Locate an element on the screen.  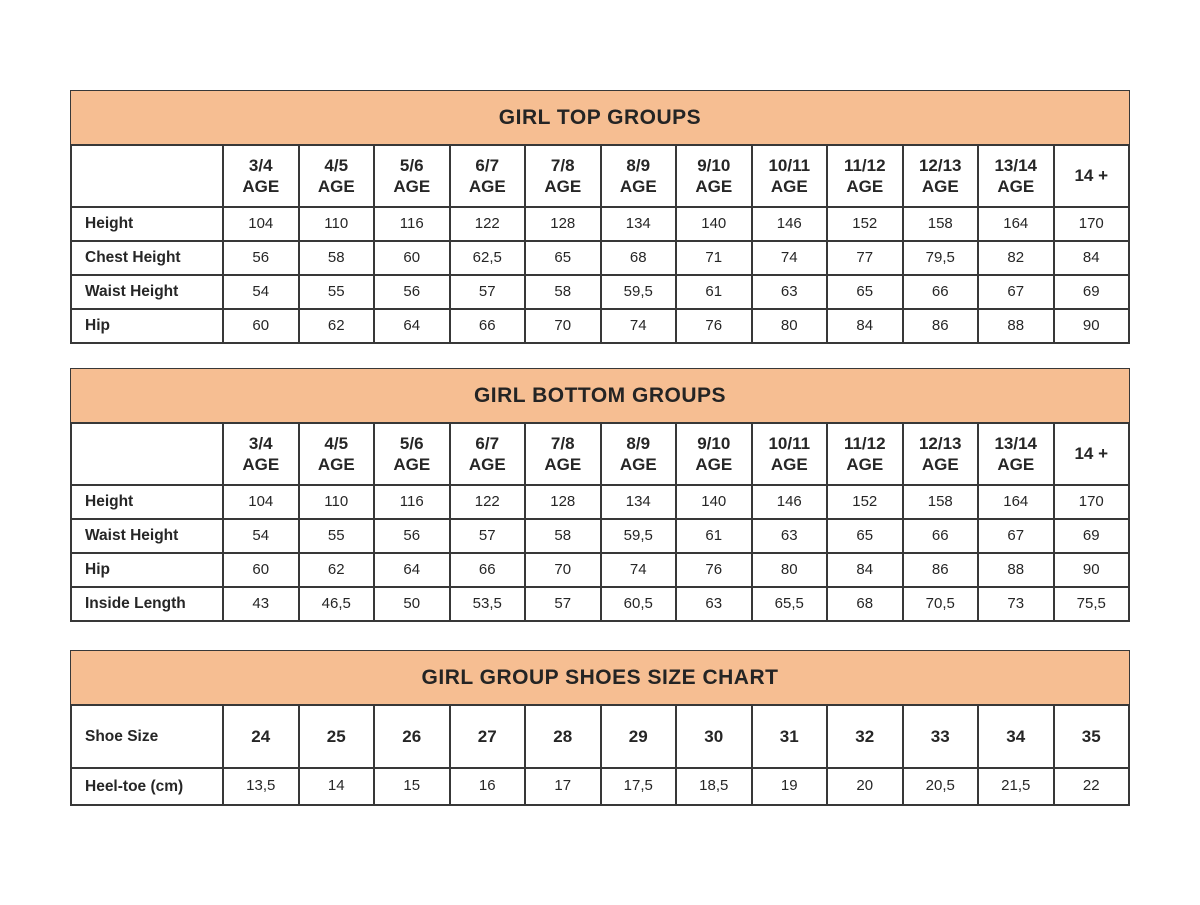
column-header-cell: 29 is located at coordinates (638, 736).